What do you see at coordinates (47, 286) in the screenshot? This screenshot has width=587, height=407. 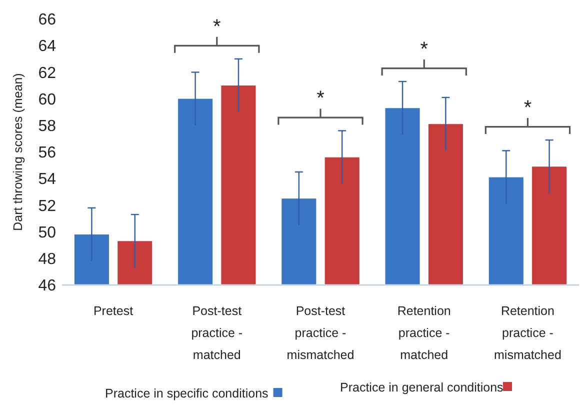 I see `y-tick-label: 46` at bounding box center [47, 286].